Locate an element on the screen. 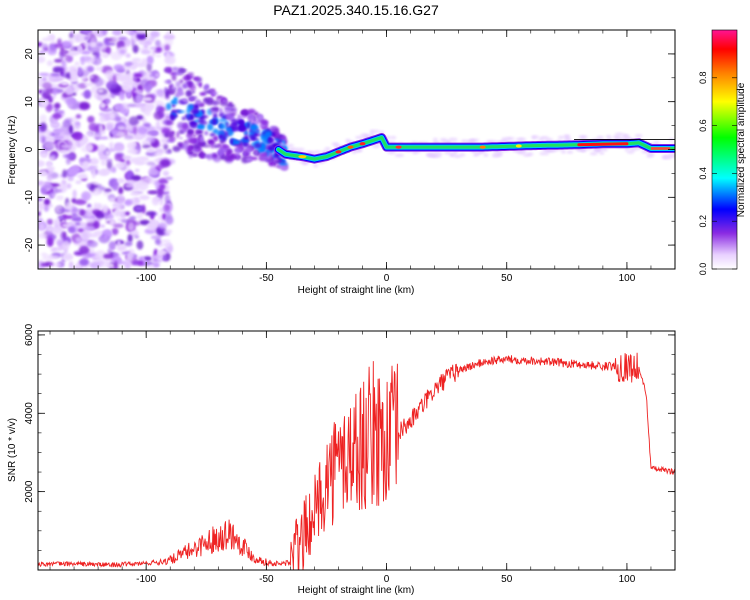 The image size is (750, 600). spectrogram-ytick-label: -10 is located at coordinates (29, 197).